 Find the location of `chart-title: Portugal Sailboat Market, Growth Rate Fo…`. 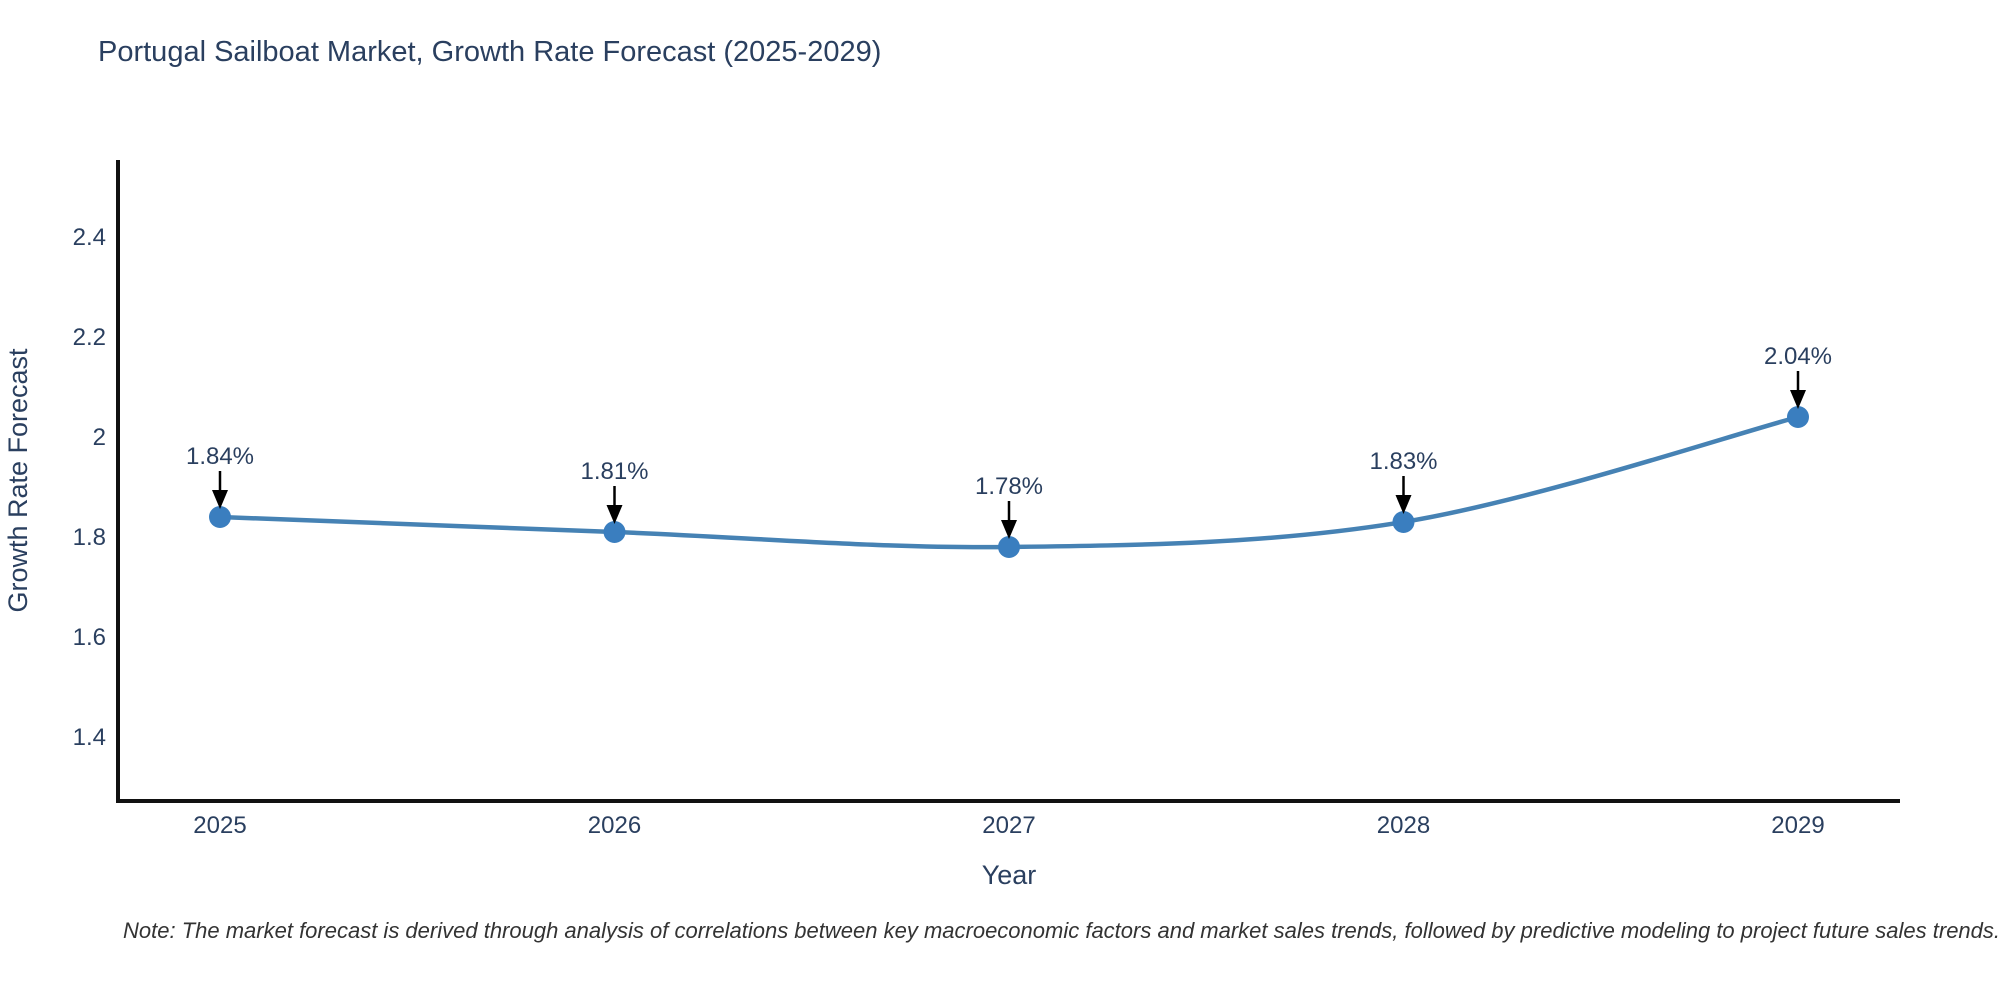

chart-title: Portugal Sailboat Market, Growth Rate Fo… is located at coordinates (490, 52).